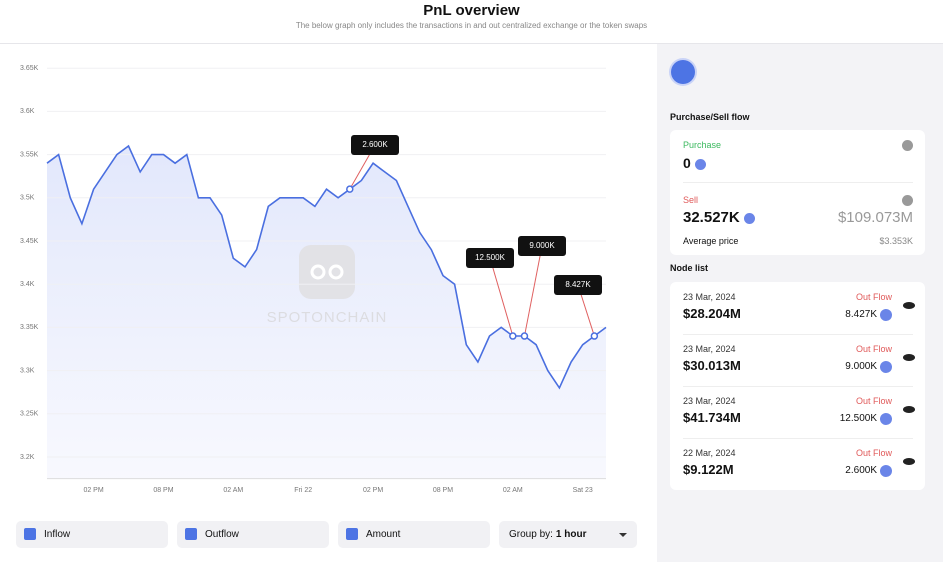 This screenshot has width=943, height=562. Describe the element at coordinates (712, 417) in the screenshot. I see `node-amount: $41.734M` at that location.